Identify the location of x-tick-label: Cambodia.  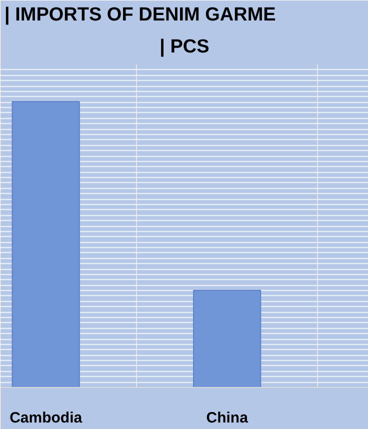
(46, 418).